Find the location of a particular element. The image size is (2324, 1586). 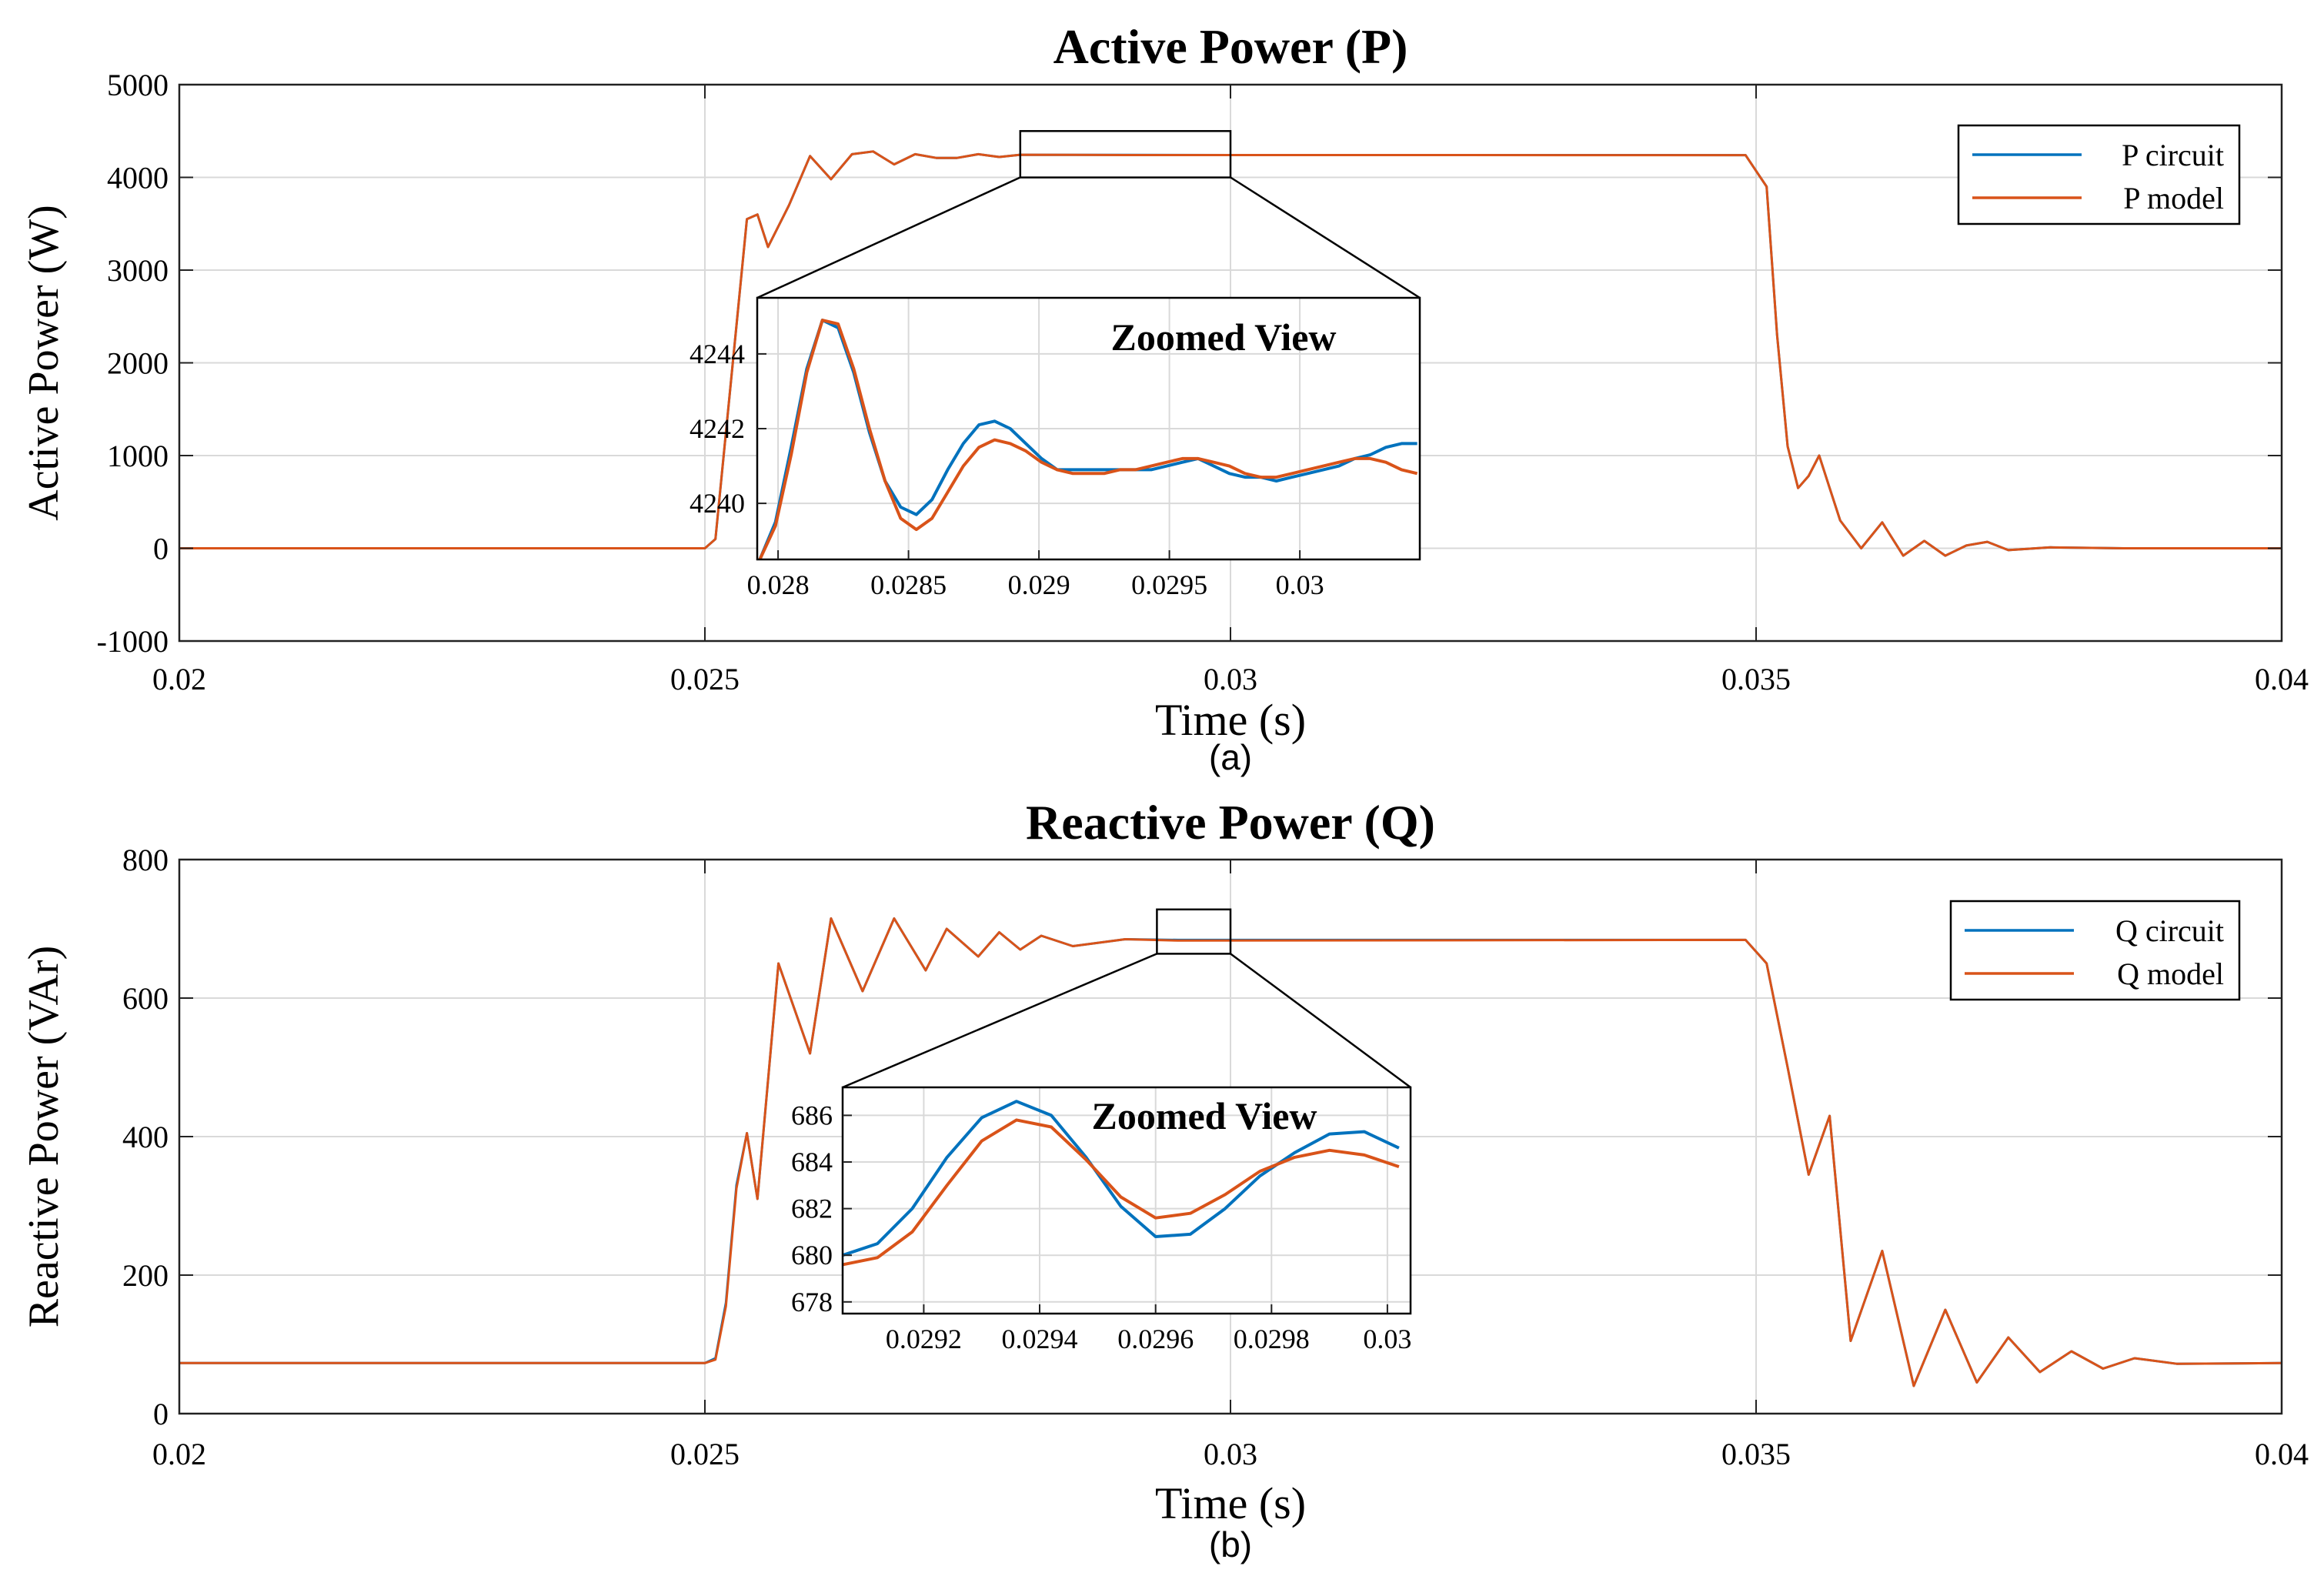

chart-title: Reactive Power (Q) is located at coordinates (1230, 822).